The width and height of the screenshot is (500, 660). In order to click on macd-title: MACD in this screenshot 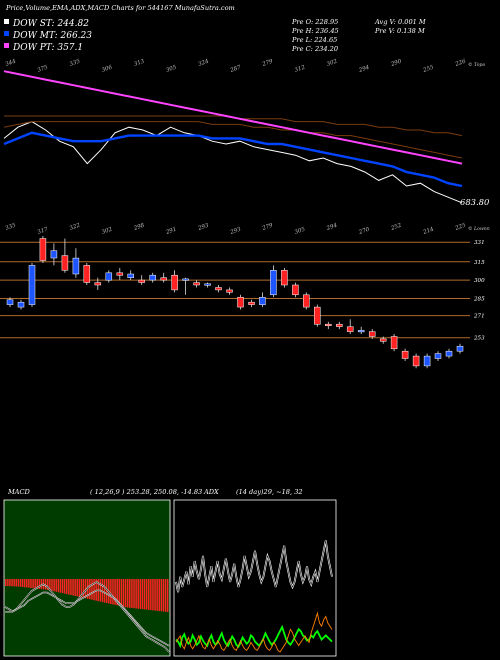, I will do `click(19, 492)`.